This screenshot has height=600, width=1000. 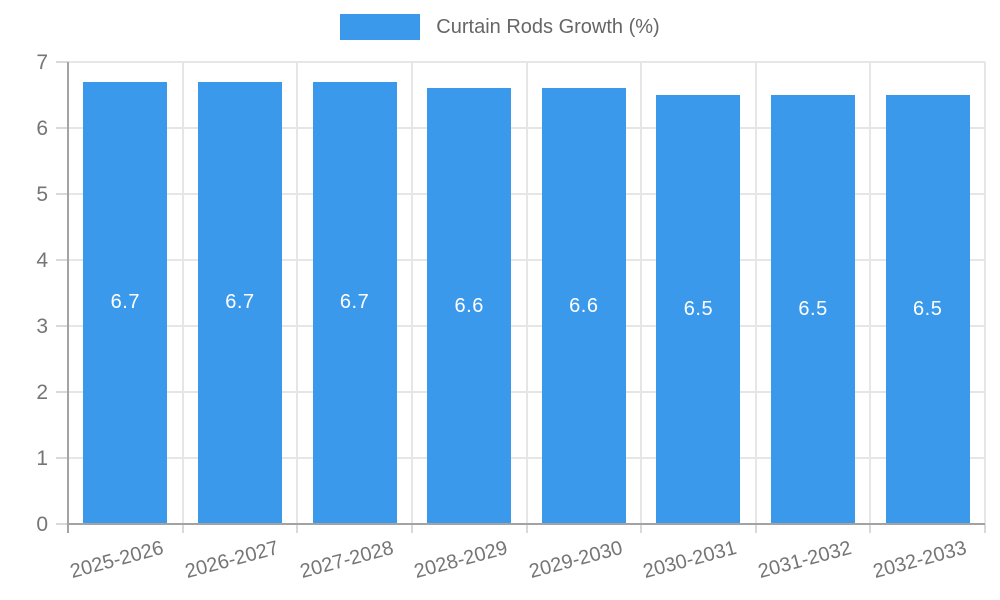 What do you see at coordinates (42, 524) in the screenshot?
I see `y-axis-tick-label: 0` at bounding box center [42, 524].